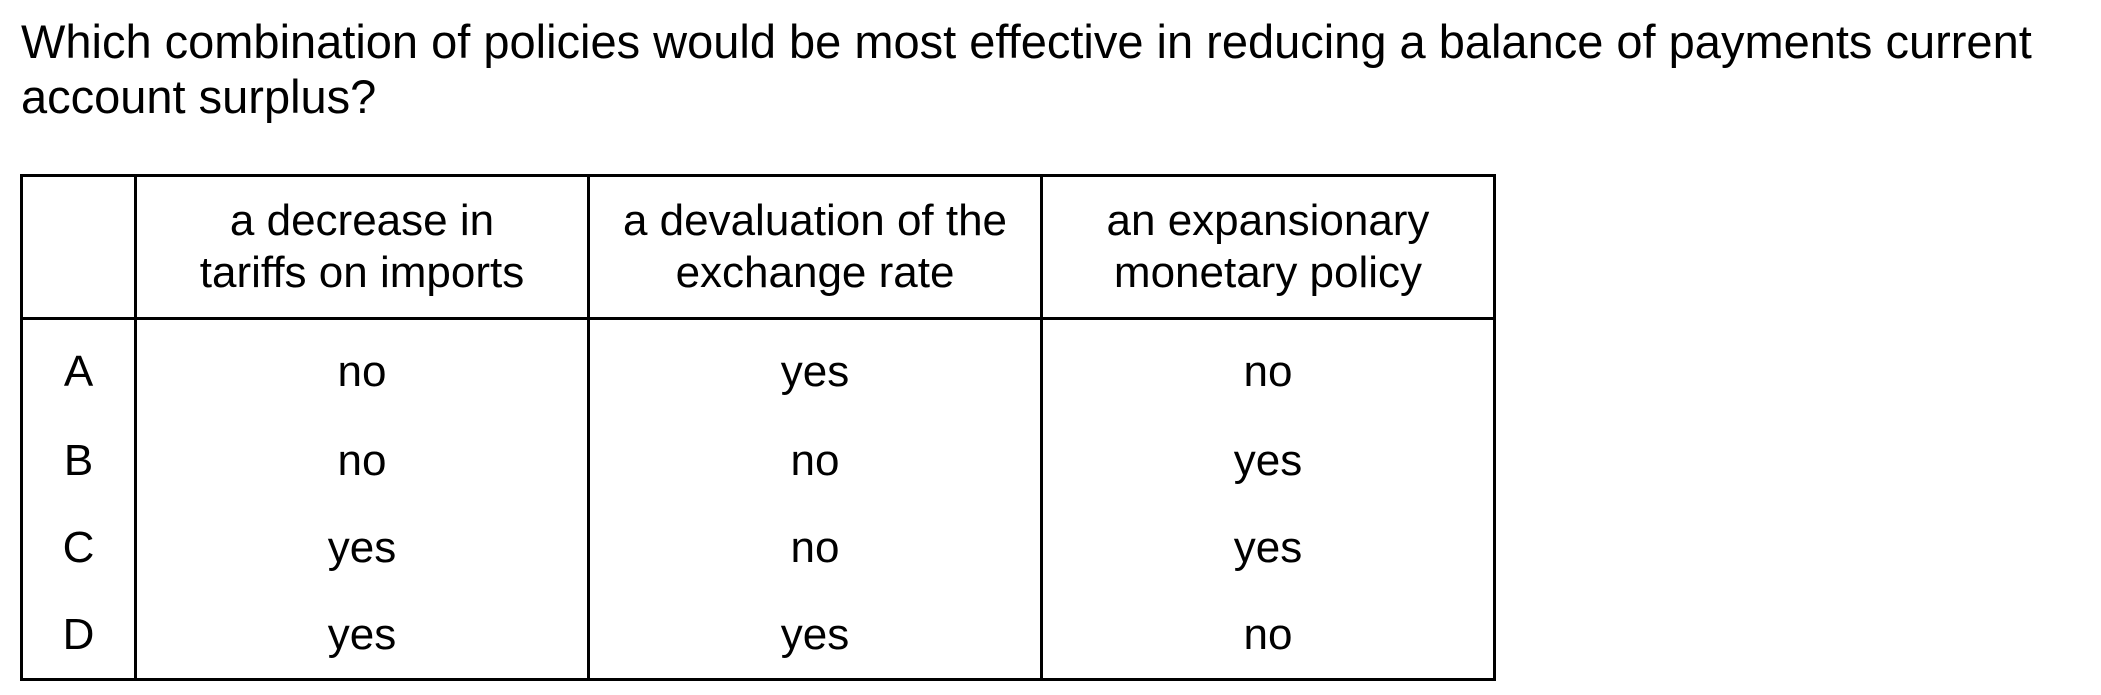 This screenshot has width=2101, height=695. What do you see at coordinates (78, 636) in the screenshot?
I see `option-key-d: D` at bounding box center [78, 636].